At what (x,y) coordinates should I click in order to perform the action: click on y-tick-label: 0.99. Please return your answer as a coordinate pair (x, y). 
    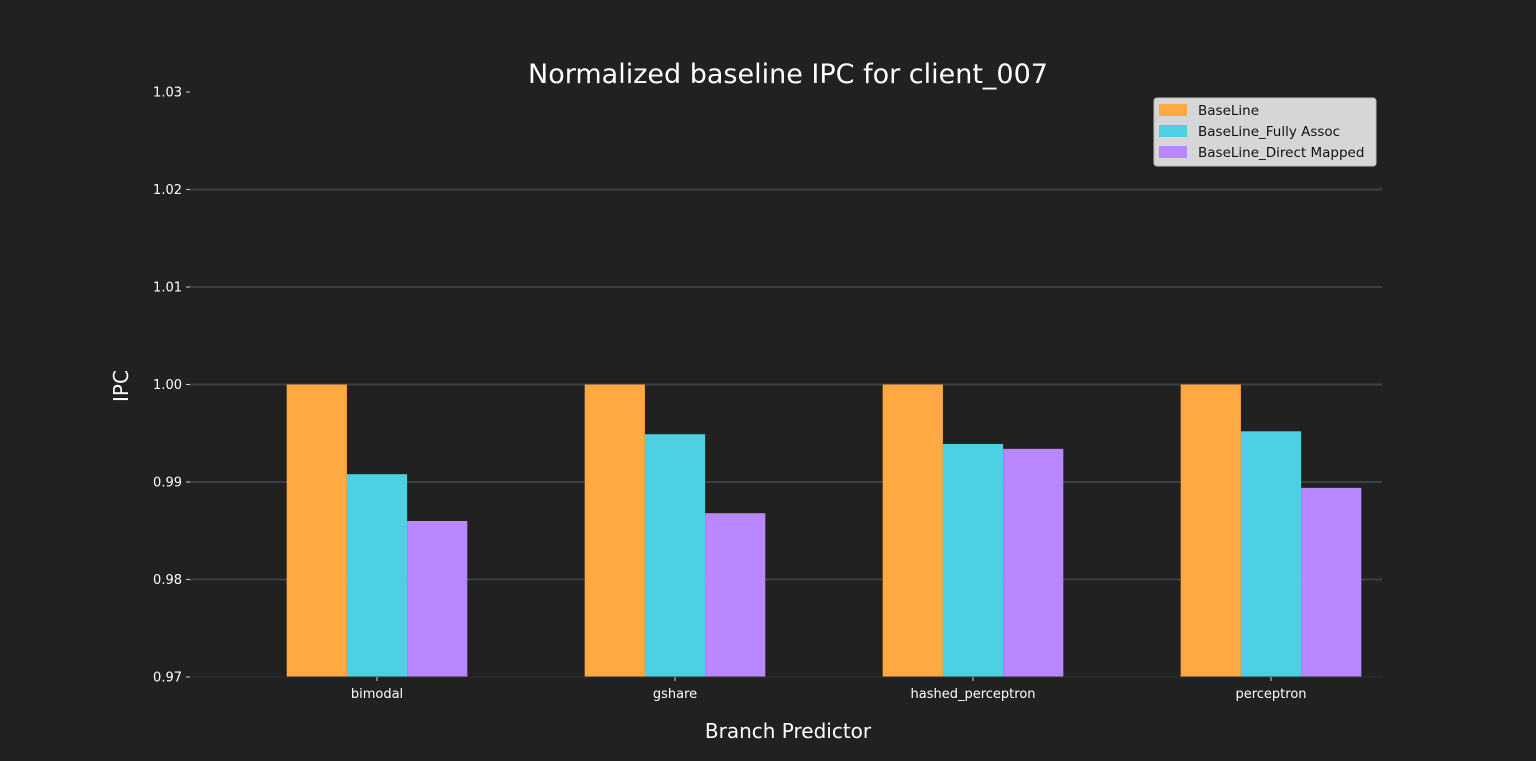
    Looking at the image, I should click on (167, 483).